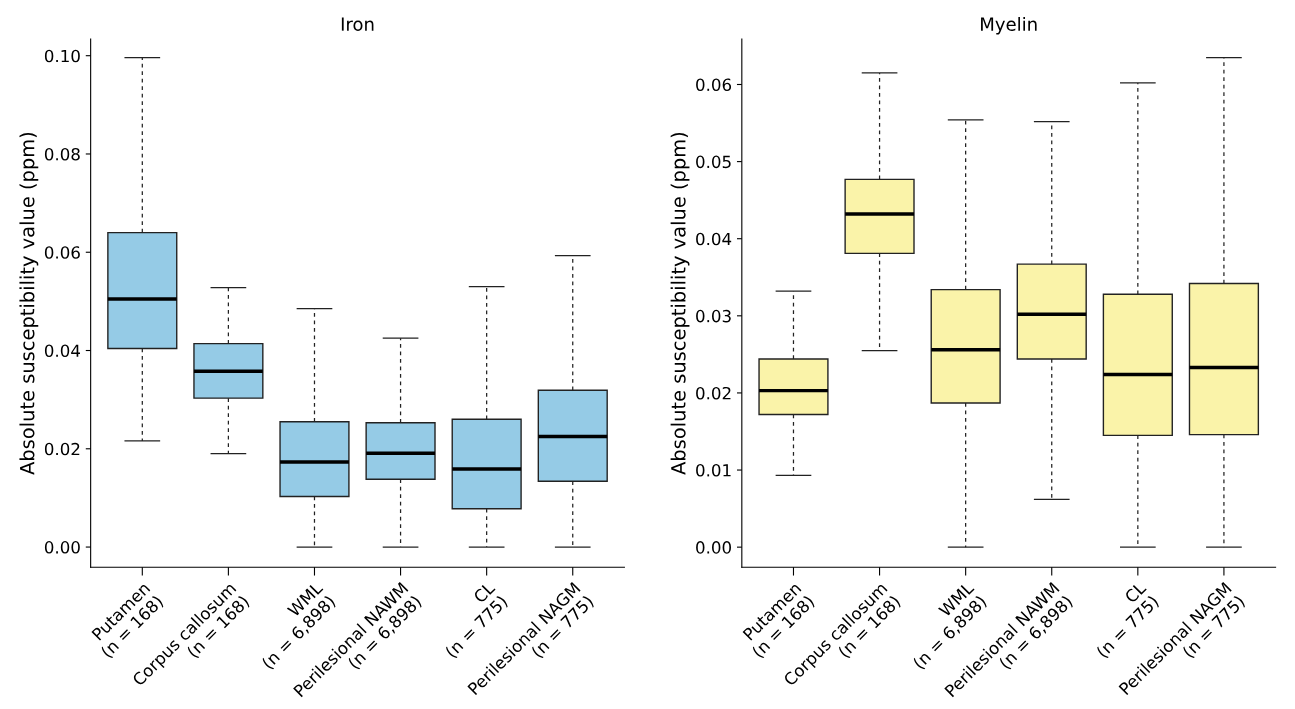 The height and width of the screenshot is (709, 1295). I want to click on y-tick-label: 0.03, so click(713, 316).